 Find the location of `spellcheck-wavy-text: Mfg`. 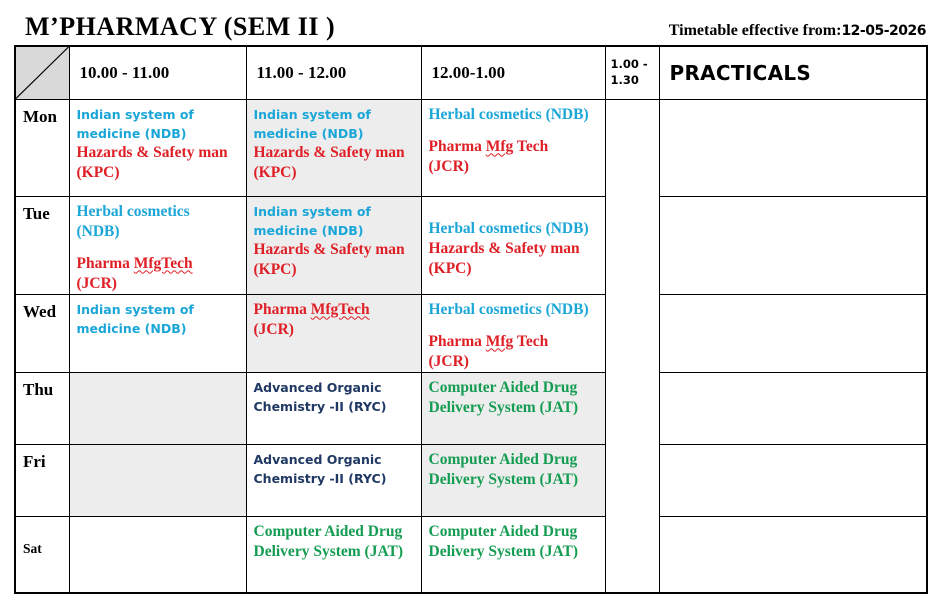

spellcheck-wavy-text: Mfg is located at coordinates (499, 341).